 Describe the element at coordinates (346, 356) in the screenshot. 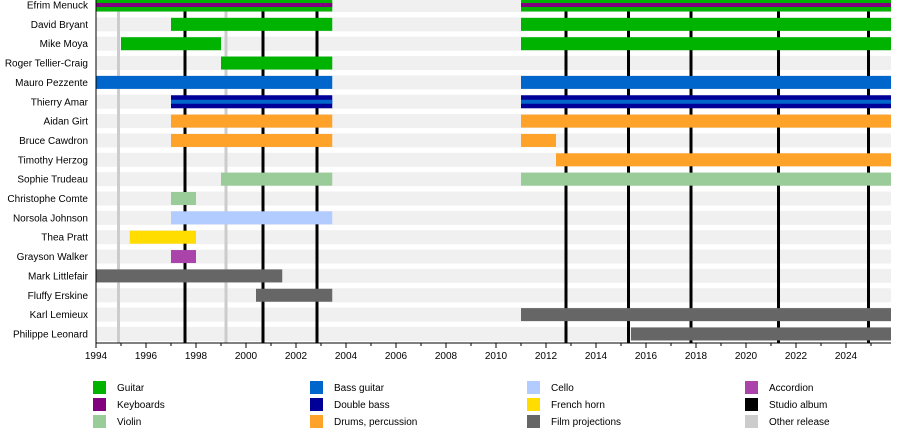

I see `x-tick-label: 2004` at that location.